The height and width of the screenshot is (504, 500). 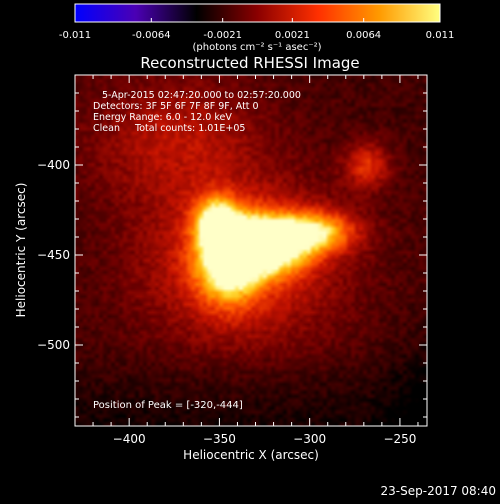 I want to click on colorbar-tick-label: 0.0064, so click(x=363, y=35).